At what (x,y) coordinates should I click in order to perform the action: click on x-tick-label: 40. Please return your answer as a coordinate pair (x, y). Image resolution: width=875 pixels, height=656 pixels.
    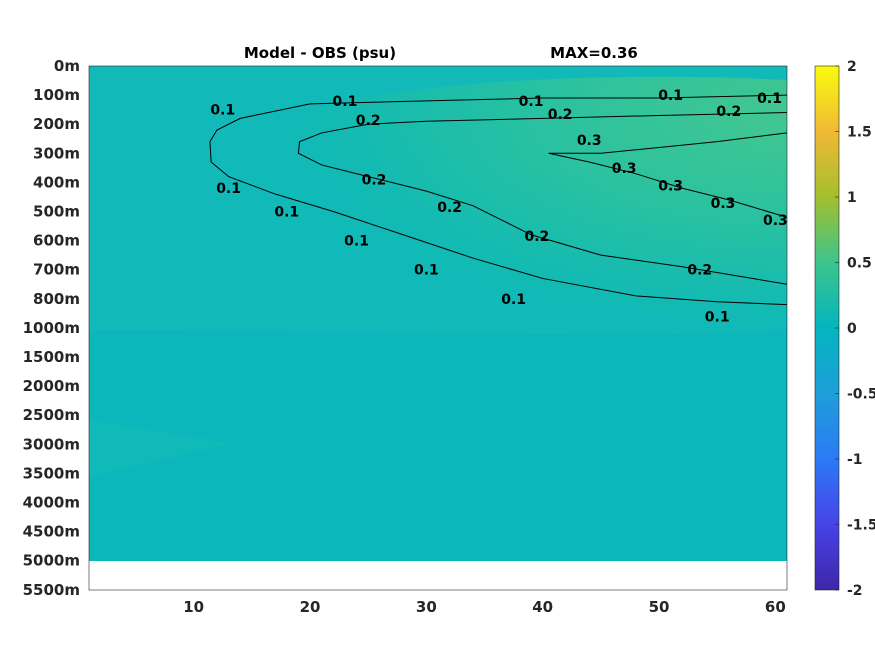
    Looking at the image, I should click on (542, 607).